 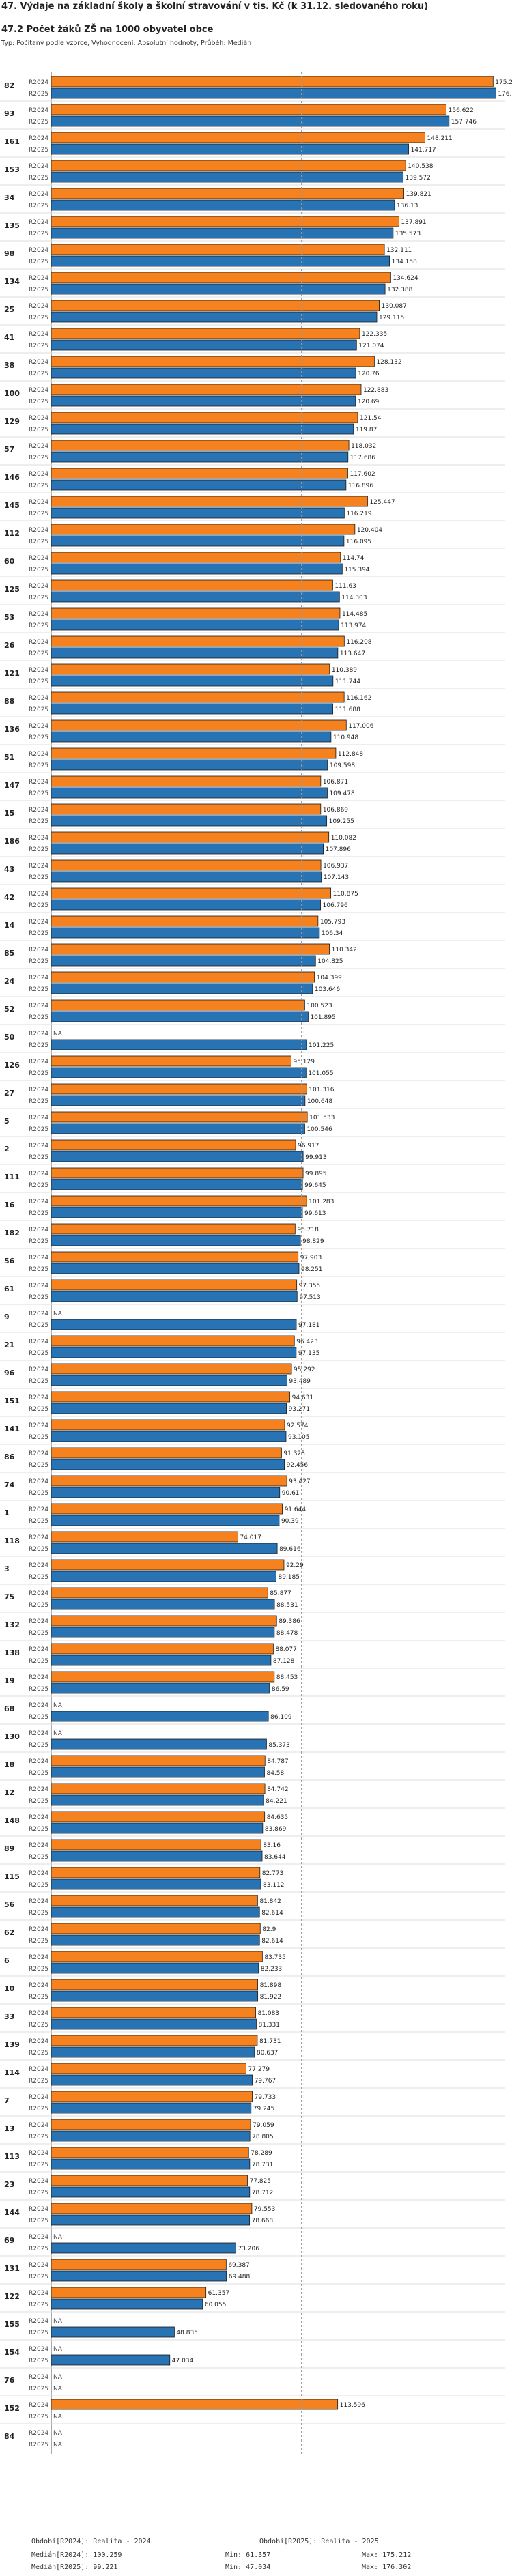 What do you see at coordinates (239, 2265) in the screenshot?
I see `value-label: 69.387` at bounding box center [239, 2265].